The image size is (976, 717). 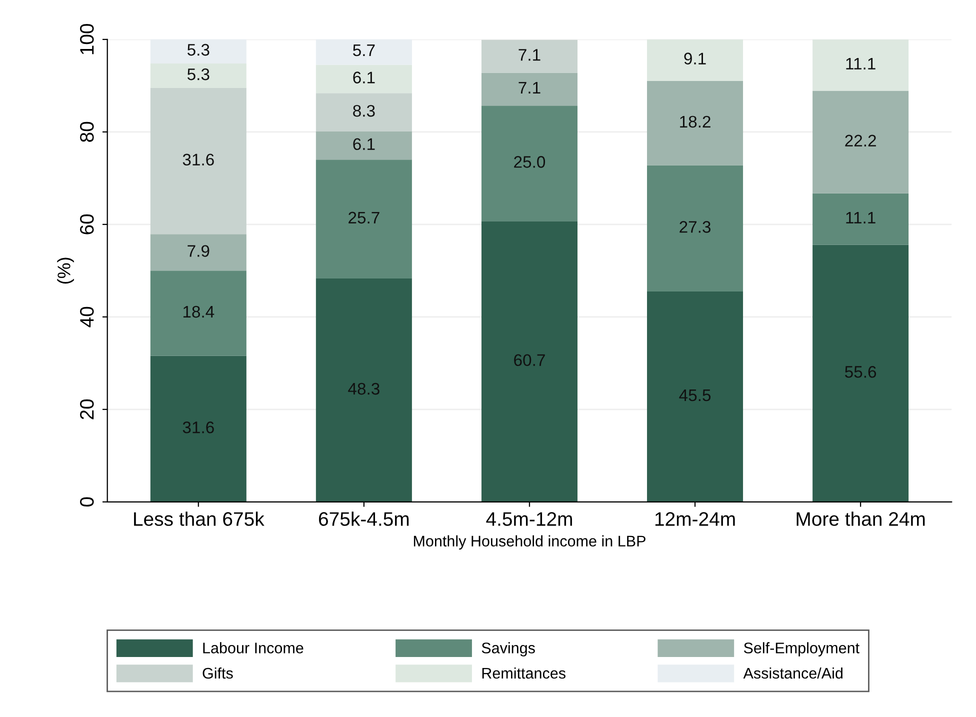 I want to click on y-tick-label: 20, so click(x=87, y=409).